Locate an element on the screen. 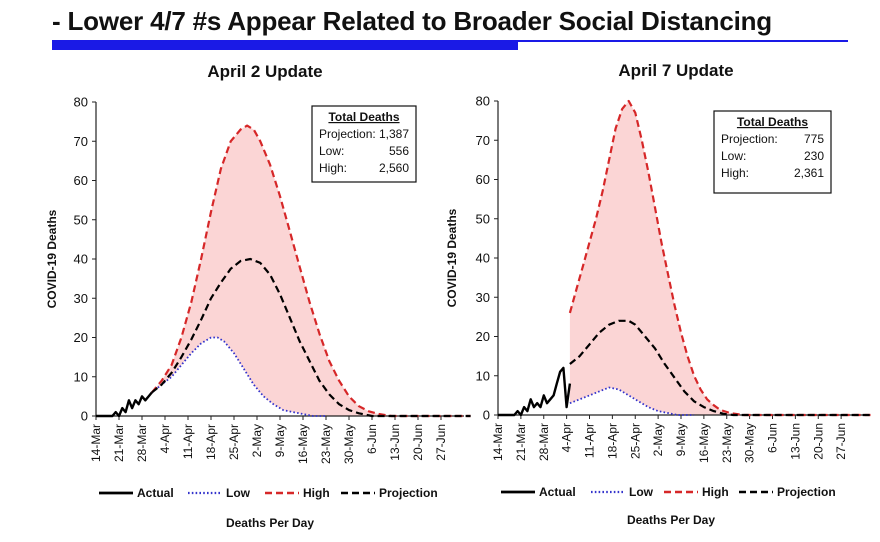 This screenshot has height=542, width=880. summary-row-value: 1,387 is located at coordinates (394, 134).